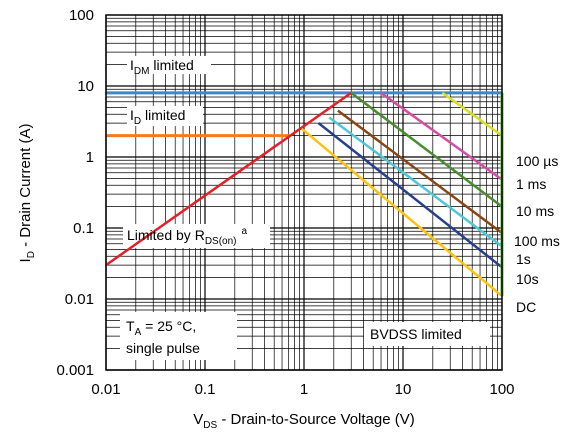 This screenshot has width=569, height=434. What do you see at coordinates (162, 67) in the screenshot?
I see `idm-limited-label: IDM limited` at bounding box center [162, 67].